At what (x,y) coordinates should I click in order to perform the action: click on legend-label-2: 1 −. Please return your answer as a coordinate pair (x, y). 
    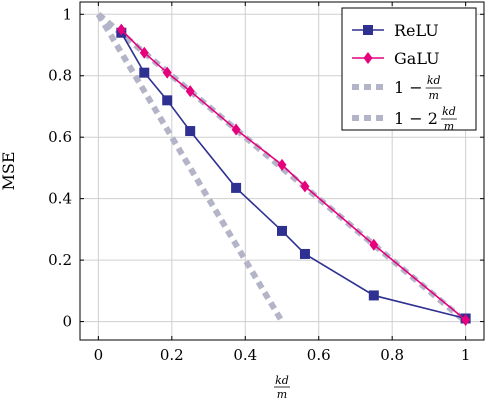
    Looking at the image, I should click on (408, 87).